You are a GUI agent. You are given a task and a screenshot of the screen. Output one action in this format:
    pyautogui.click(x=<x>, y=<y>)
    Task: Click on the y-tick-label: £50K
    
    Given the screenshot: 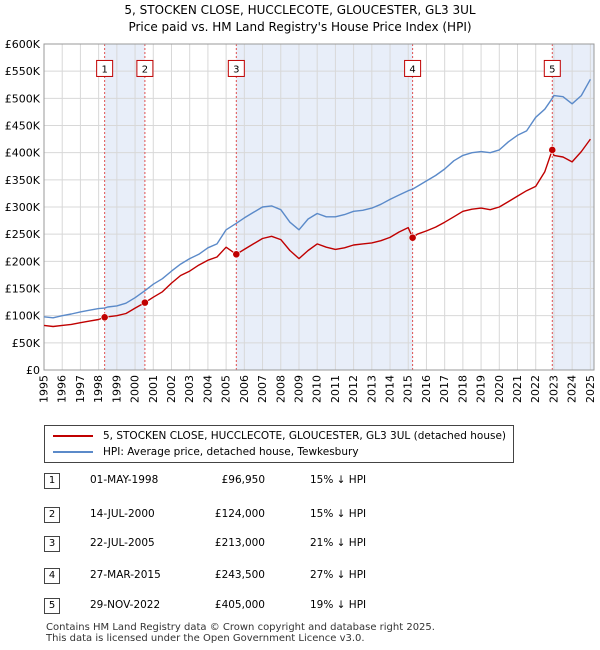 What is the action you would take?
    pyautogui.click(x=26, y=343)
    